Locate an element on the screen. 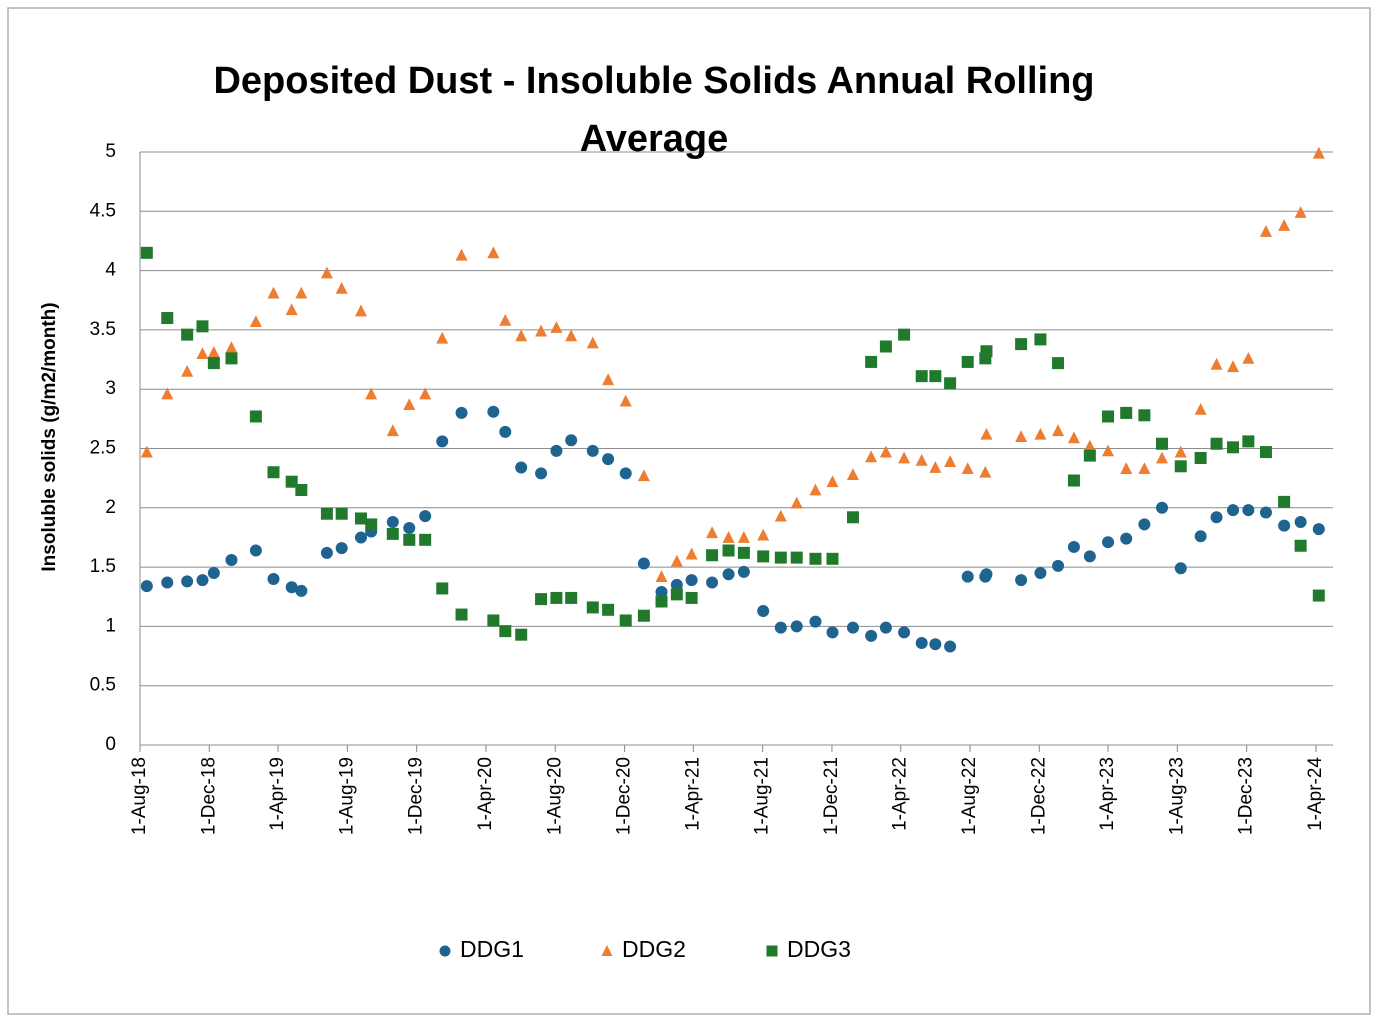 This screenshot has height=1021, width=1375. x-tick-label: 1-Dec-18 is located at coordinates (208, 796).